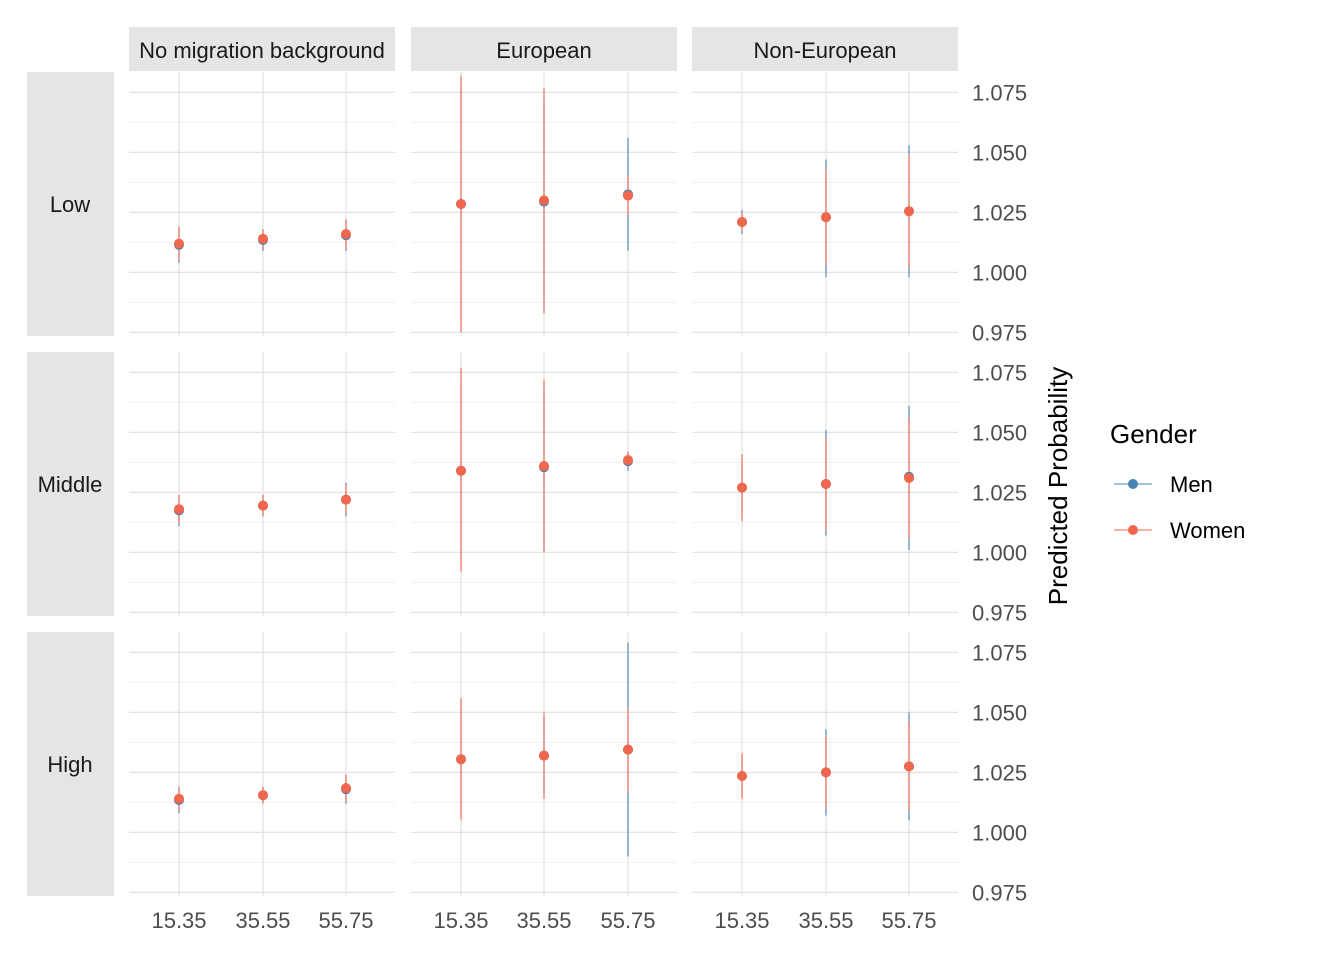  I want to click on legend-item-women: Women, so click(1179, 530).